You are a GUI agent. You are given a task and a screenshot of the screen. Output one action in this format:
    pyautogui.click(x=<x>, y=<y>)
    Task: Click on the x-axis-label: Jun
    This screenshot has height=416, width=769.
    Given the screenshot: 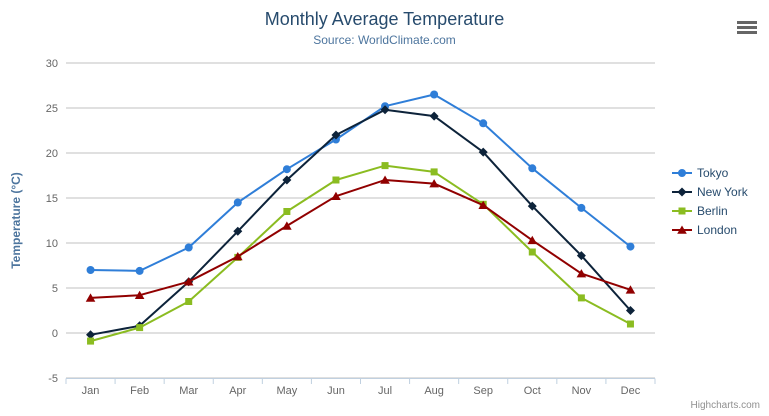 What is the action you would take?
    pyautogui.click(x=336, y=391)
    